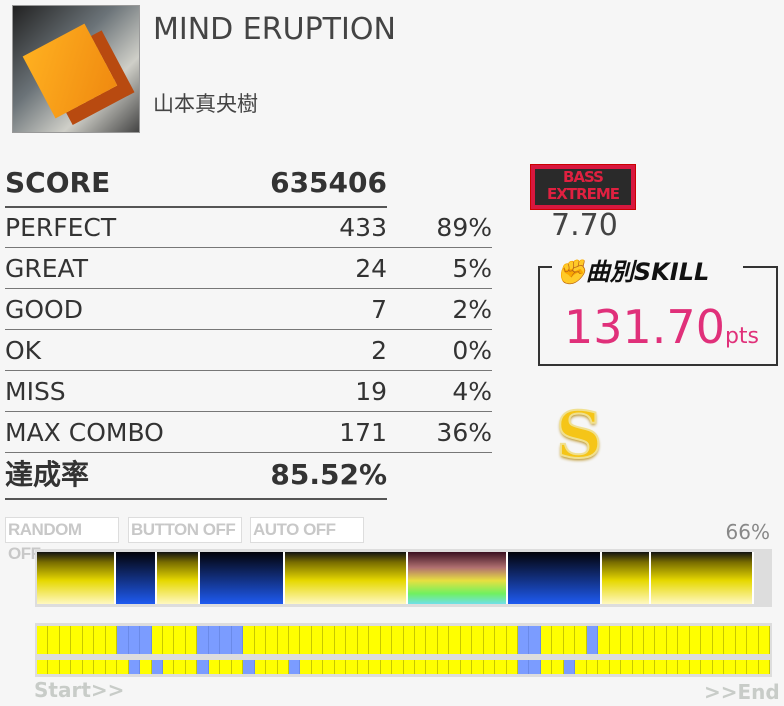  What do you see at coordinates (742, 692) in the screenshot?
I see `timeline-end-label: >>End` at bounding box center [742, 692].